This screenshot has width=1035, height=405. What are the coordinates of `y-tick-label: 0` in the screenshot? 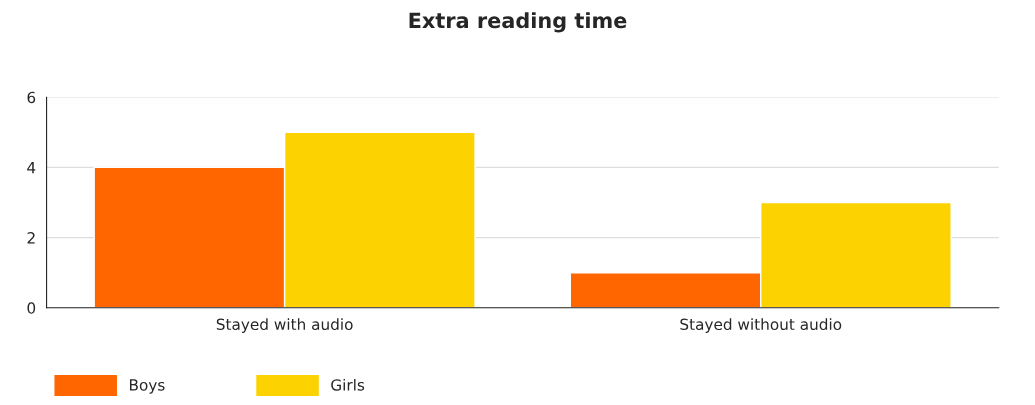 It's located at (31, 308).